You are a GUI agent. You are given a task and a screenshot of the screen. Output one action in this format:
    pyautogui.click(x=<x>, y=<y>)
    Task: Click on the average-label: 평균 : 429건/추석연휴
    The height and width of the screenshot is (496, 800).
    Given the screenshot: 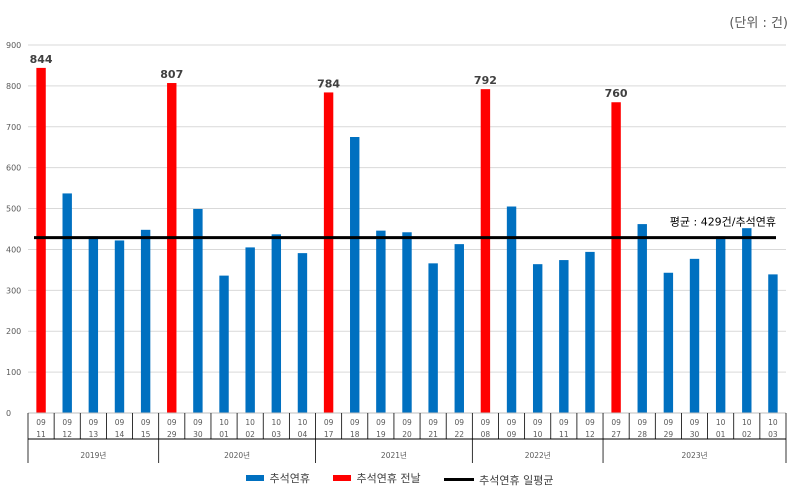 What is the action you would take?
    pyautogui.click(x=723, y=222)
    